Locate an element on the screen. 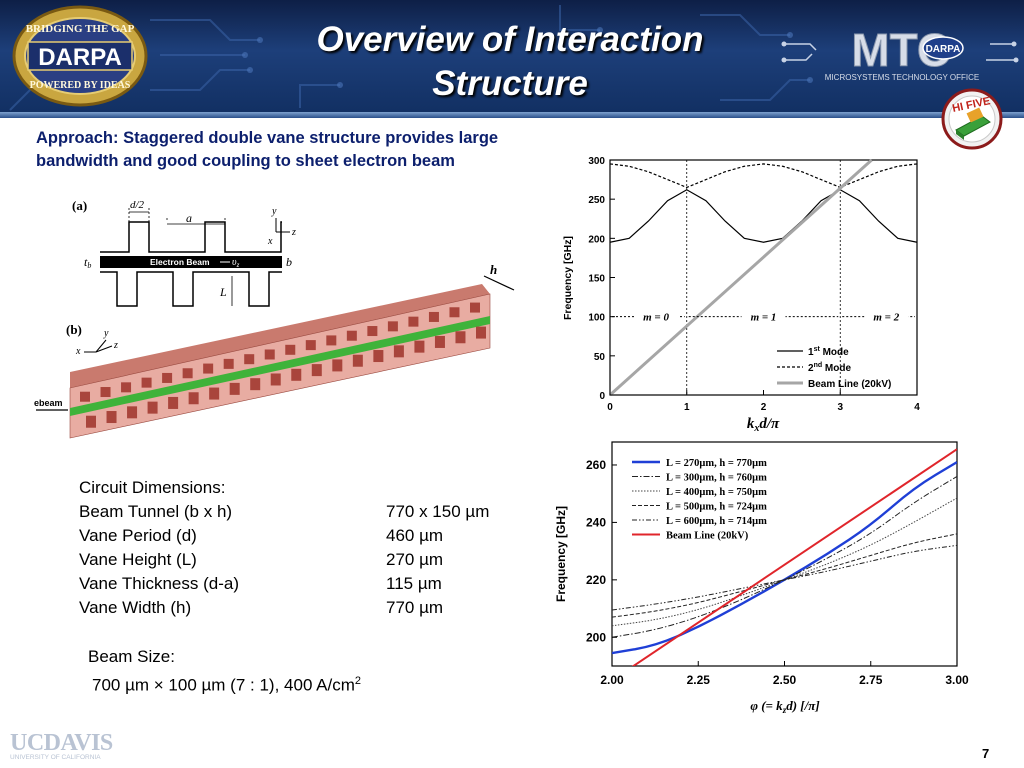 This screenshot has height=768, width=1024. legend-entry: L = 300μm, h = 760μm is located at coordinates (716, 478).